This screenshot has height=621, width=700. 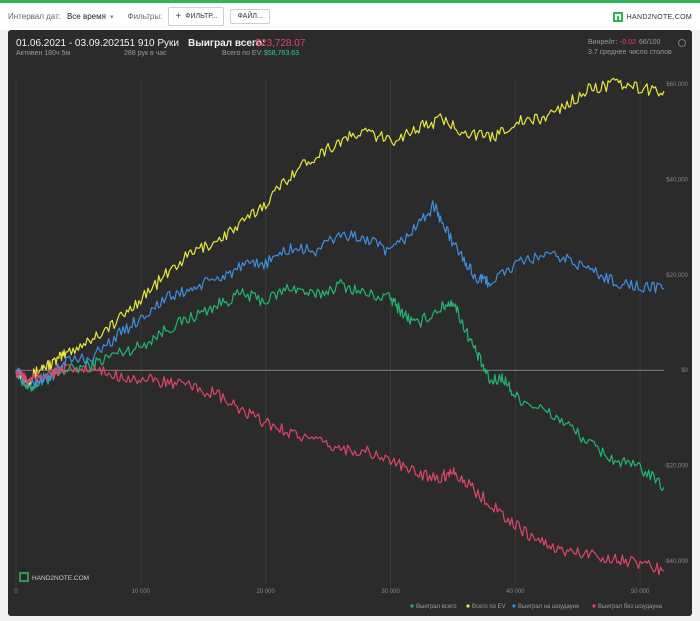 I want to click on ev-total-label: Всего по EV:, so click(x=242, y=53).